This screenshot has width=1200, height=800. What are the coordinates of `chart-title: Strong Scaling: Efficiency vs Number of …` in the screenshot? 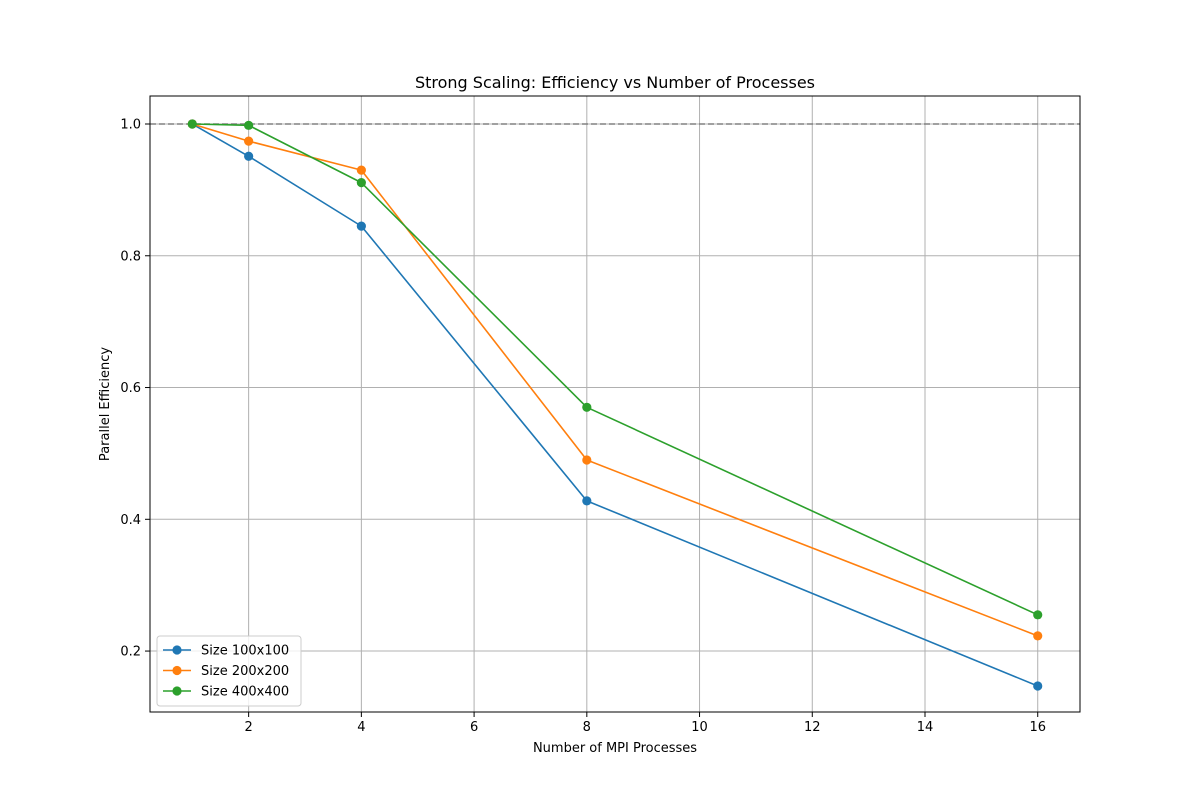 It's located at (615, 82).